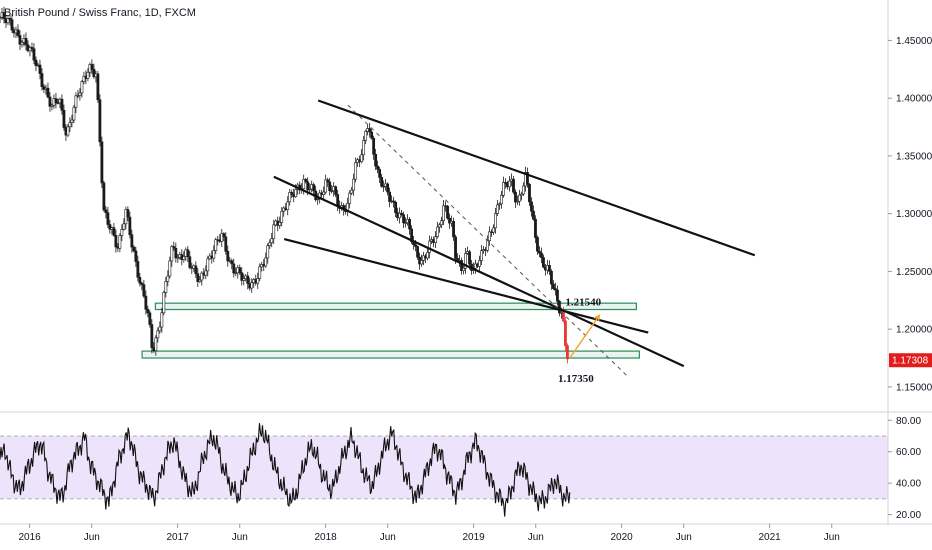  Describe the element at coordinates (584, 336) in the screenshot. I see `projection-arrow` at that location.